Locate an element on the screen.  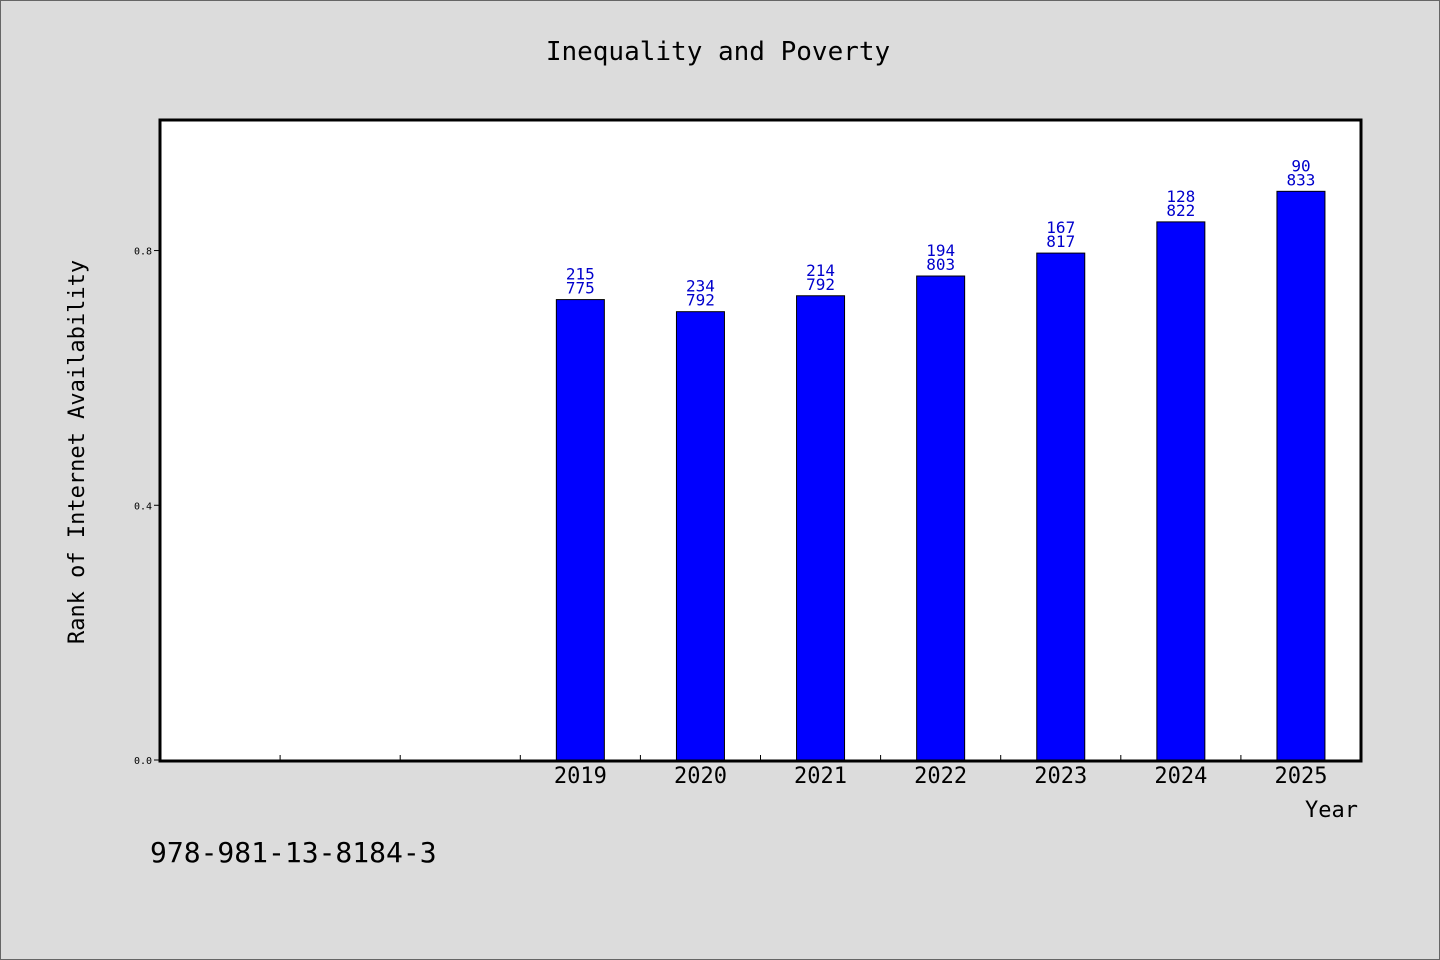
isbn-text: 978-981-13-8184-3 is located at coordinates (293, 852).